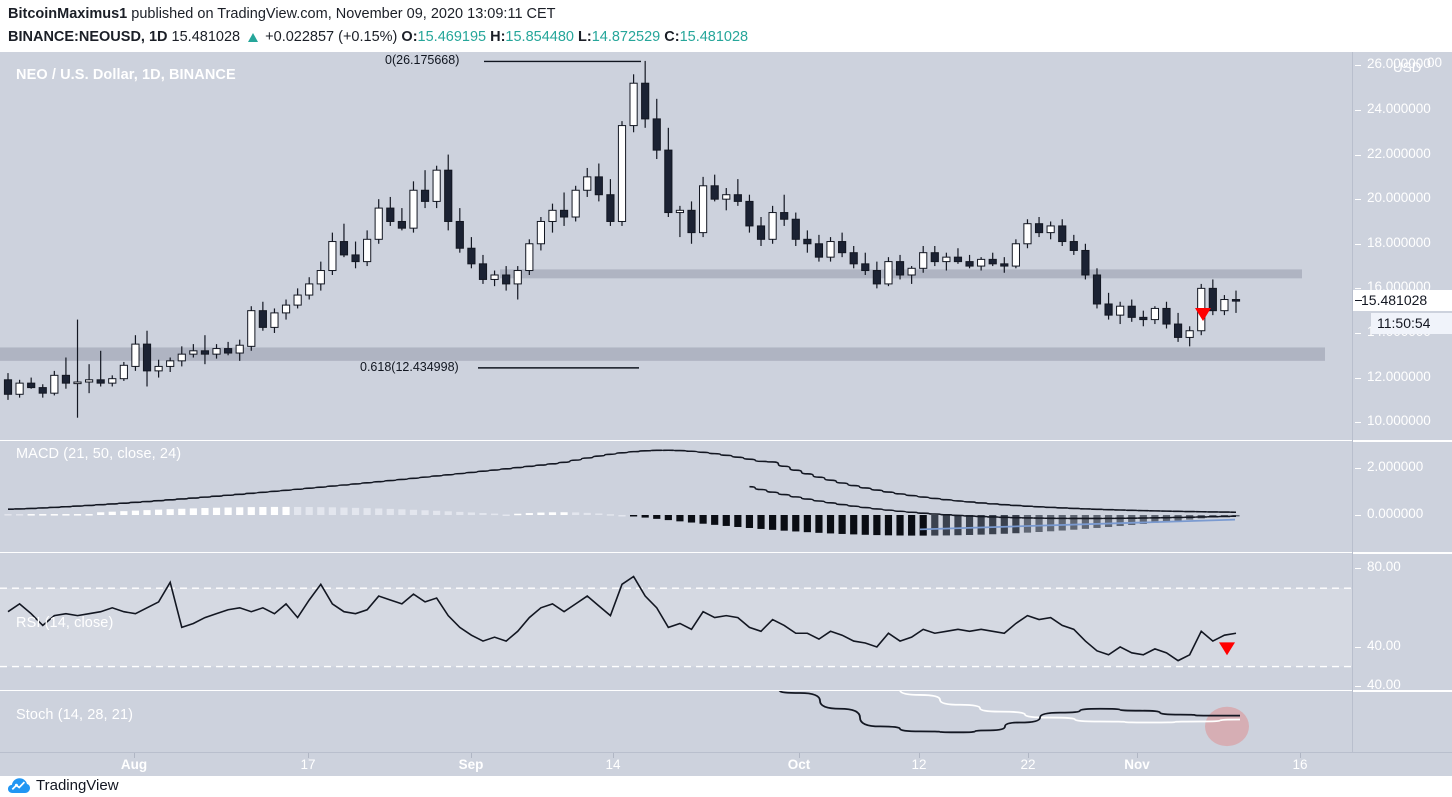 The height and width of the screenshot is (797, 1452). Describe the element at coordinates (88, 37) in the screenshot. I see `symbol-label: BINANCE:NEOUSD, 1D` at that location.